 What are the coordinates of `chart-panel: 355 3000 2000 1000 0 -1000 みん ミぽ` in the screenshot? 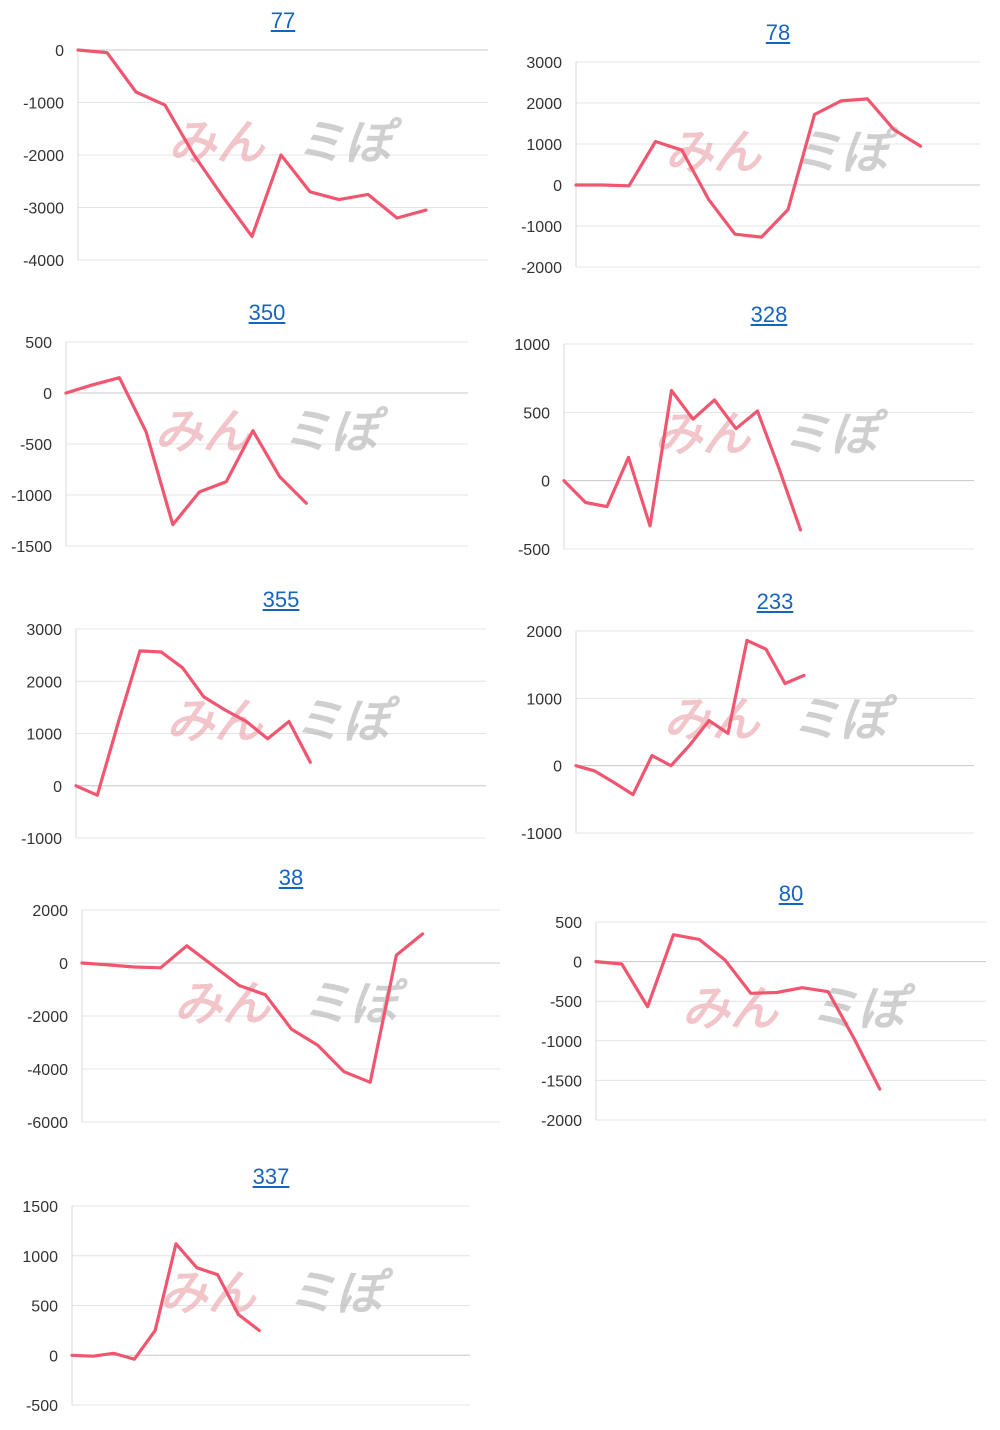 It's located at (250, 720).